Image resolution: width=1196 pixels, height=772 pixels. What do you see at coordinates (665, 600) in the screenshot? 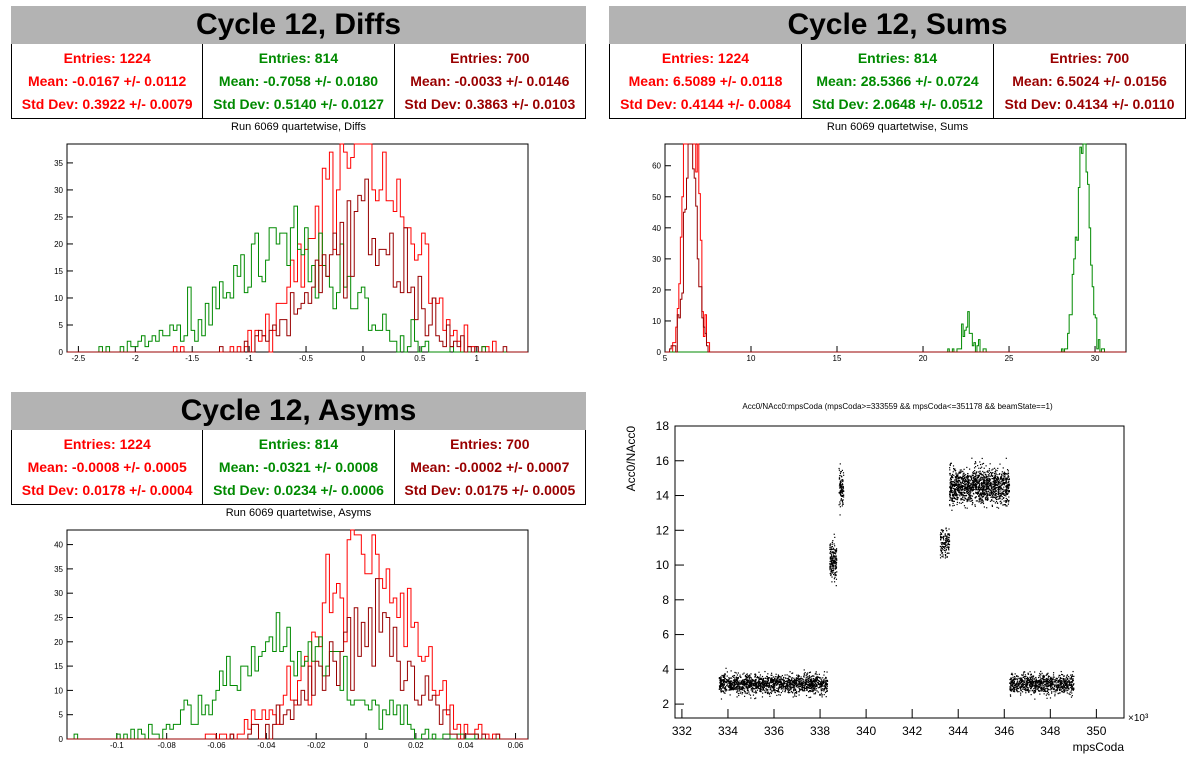
I see `scatter-ytick-label: 8` at bounding box center [665, 600].